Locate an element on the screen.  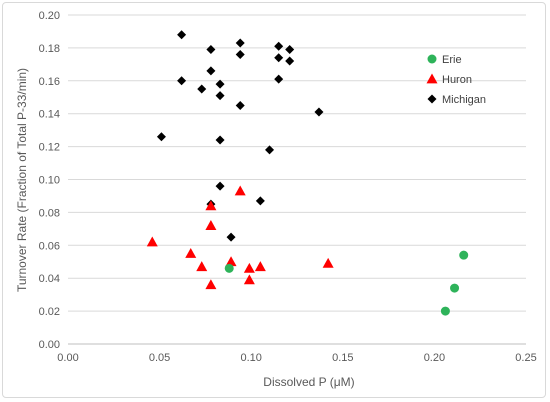
legend-label-michigan: Michigan is located at coordinates (464, 100).